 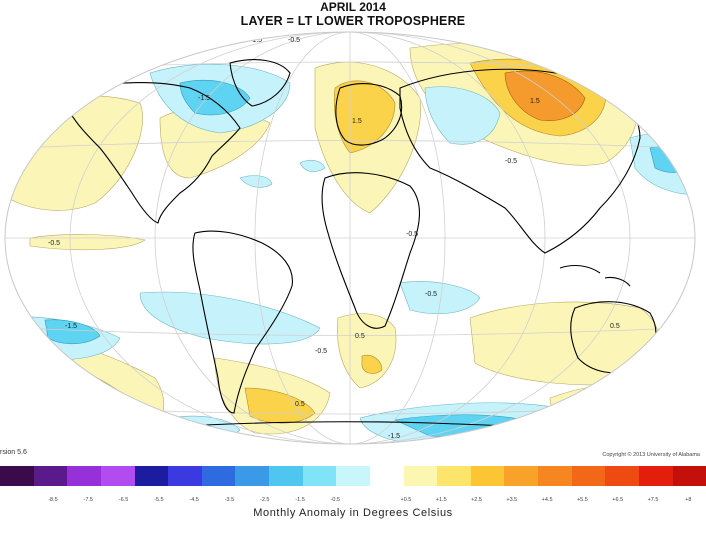 I want to click on scale-tick-label: +2.5, so click(x=476, y=500).